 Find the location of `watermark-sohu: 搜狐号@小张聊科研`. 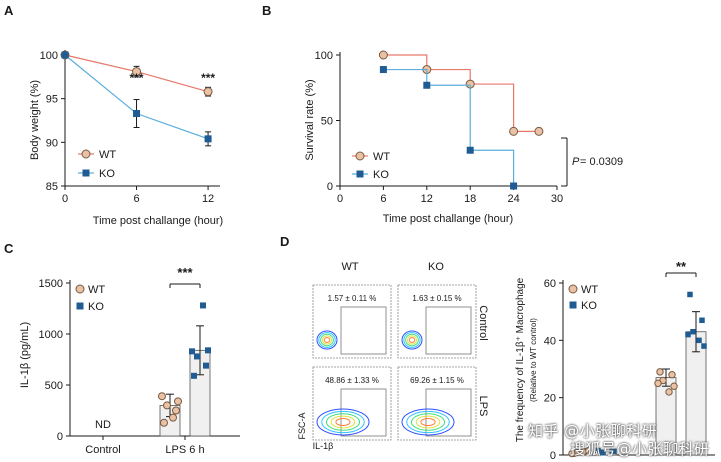

watermark-sohu: 搜狐号@小张聊科研 is located at coordinates (640, 449).